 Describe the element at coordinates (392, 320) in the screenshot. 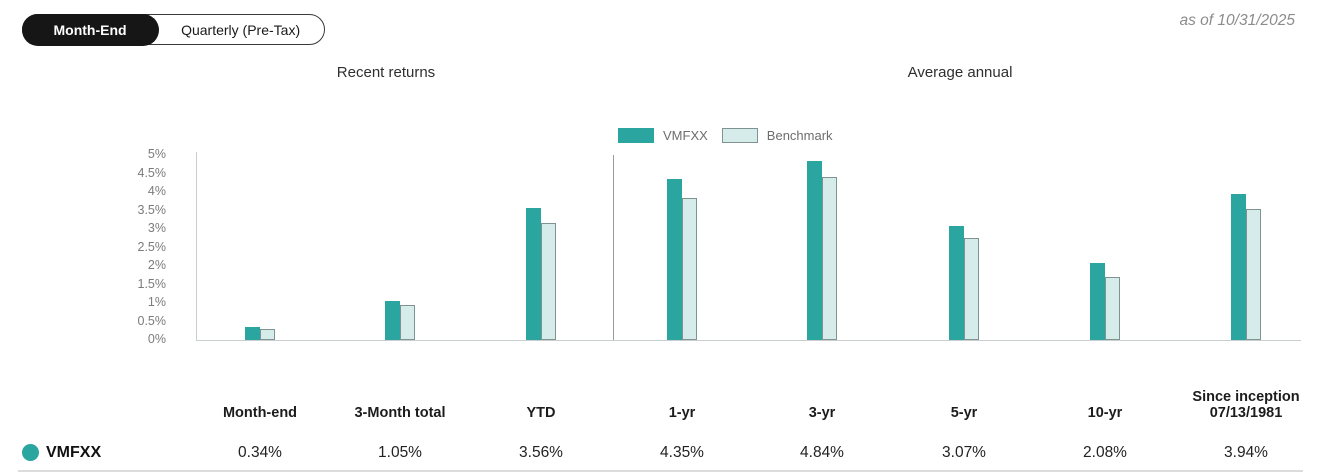

I see `bar-vmfxx-3-month-total` at that location.